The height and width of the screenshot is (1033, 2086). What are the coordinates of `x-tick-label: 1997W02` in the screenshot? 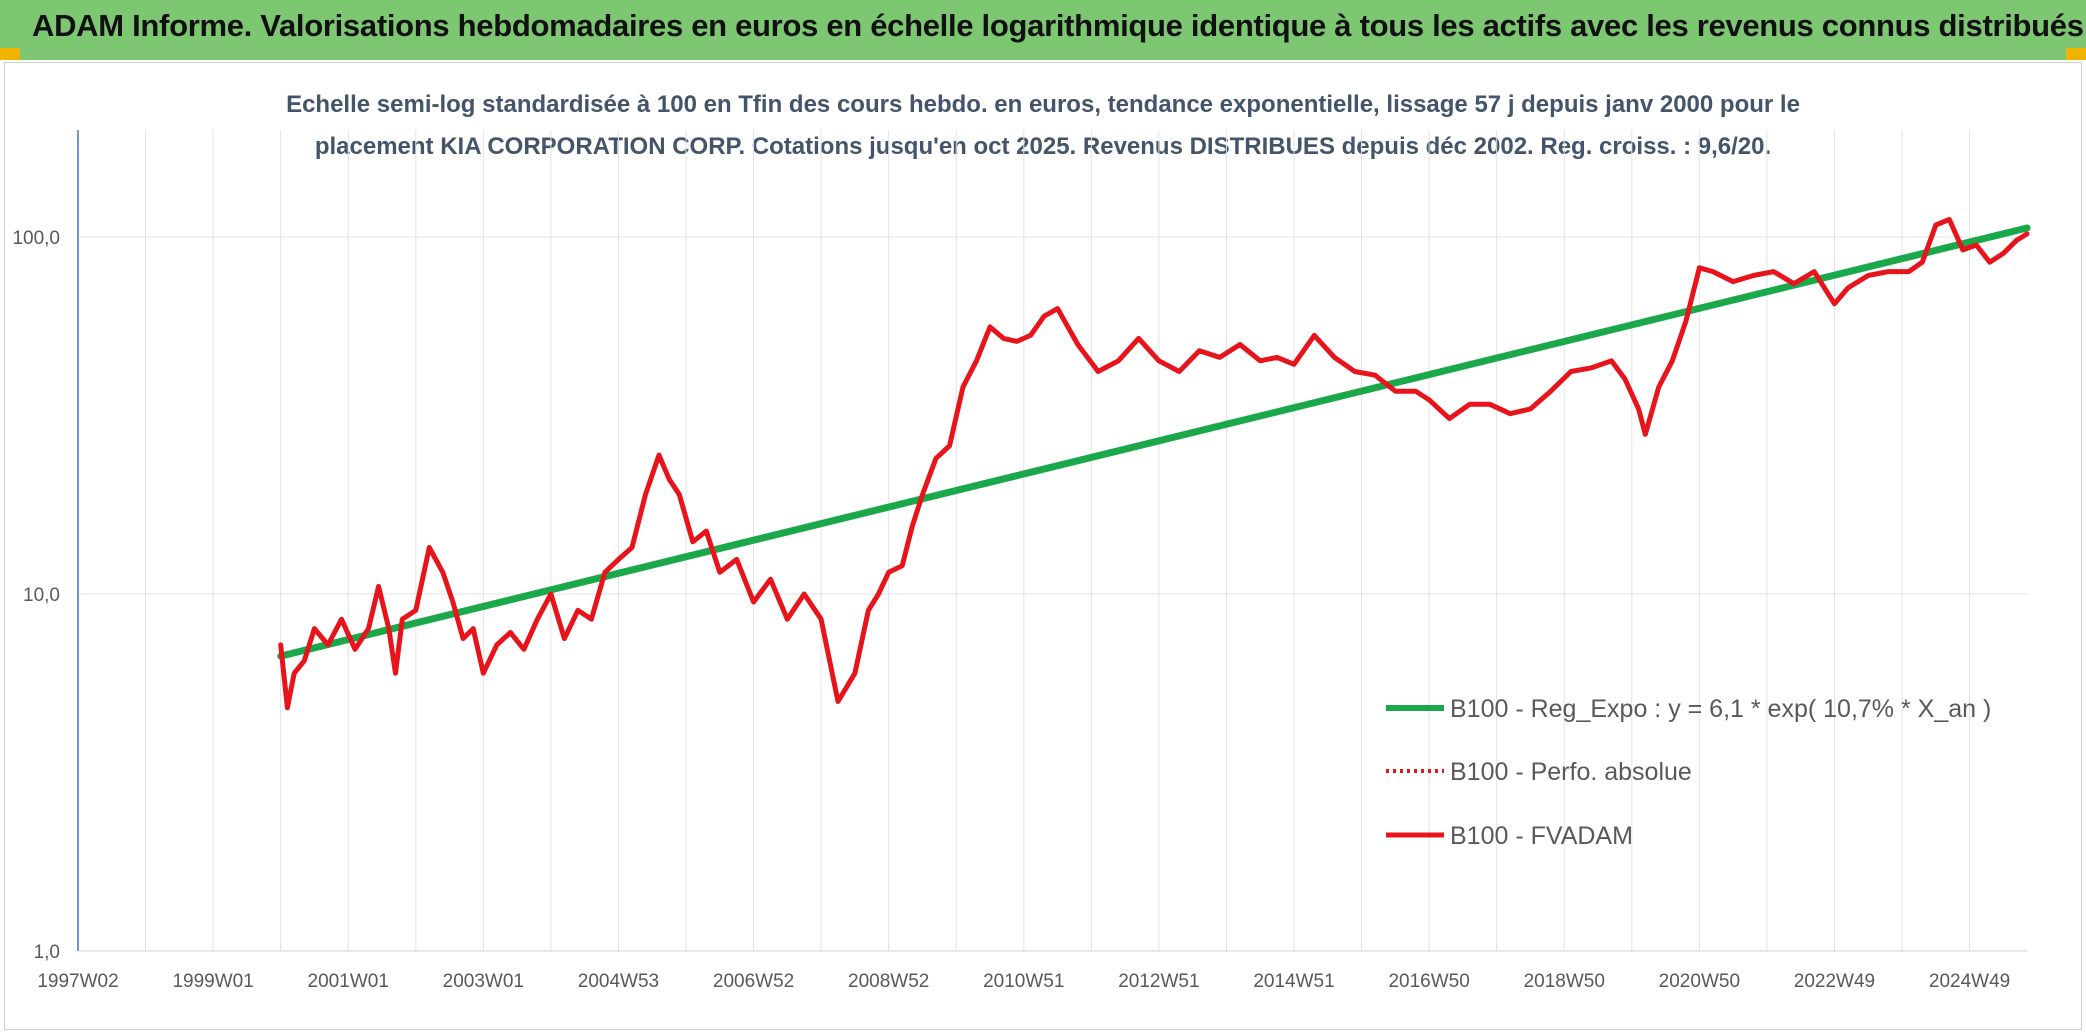 It's located at (77, 981).